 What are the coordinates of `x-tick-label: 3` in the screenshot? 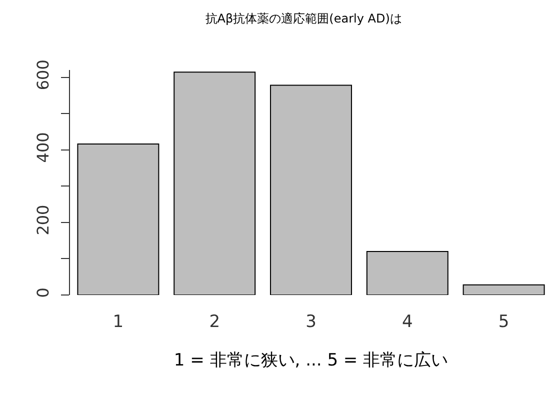 It's located at (311, 322).